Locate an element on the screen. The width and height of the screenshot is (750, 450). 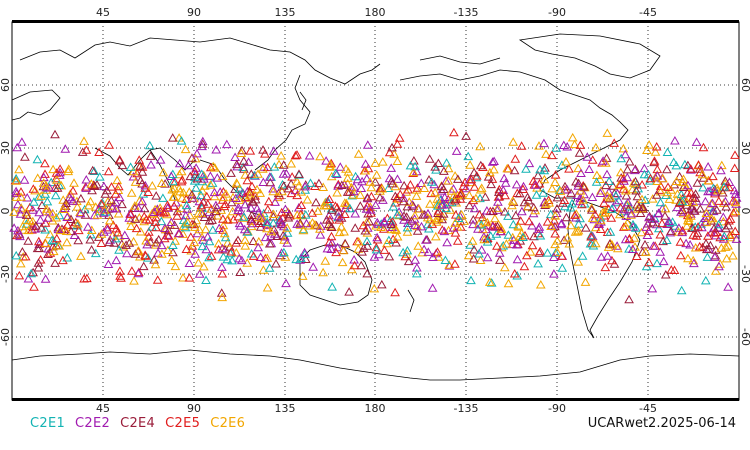
right-lat-label: 30 is located at coordinates (744, 148).